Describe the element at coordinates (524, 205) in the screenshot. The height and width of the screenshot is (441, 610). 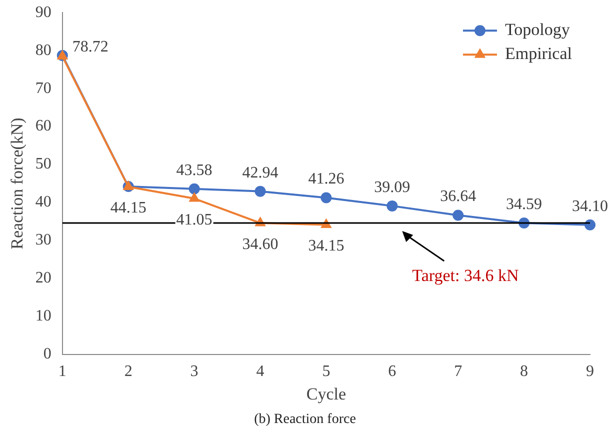
I see `data-label: 34.59` at that location.